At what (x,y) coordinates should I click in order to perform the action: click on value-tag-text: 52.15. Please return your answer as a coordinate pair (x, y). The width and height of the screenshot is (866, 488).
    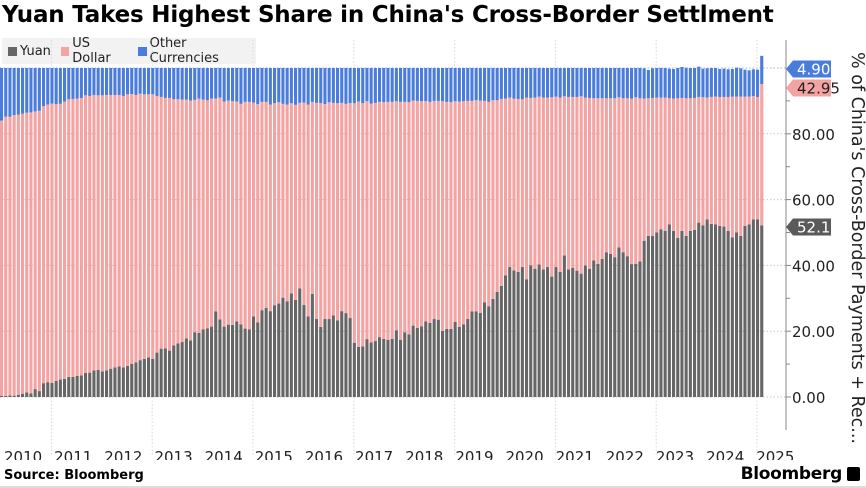
    Looking at the image, I should click on (818, 228).